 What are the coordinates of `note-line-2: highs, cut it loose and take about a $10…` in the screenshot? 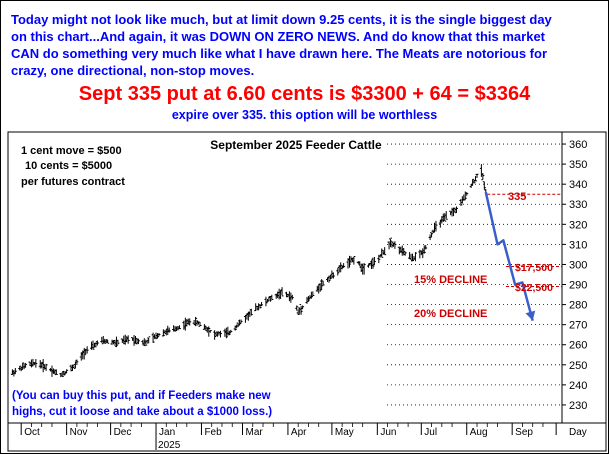 It's located at (142, 412).